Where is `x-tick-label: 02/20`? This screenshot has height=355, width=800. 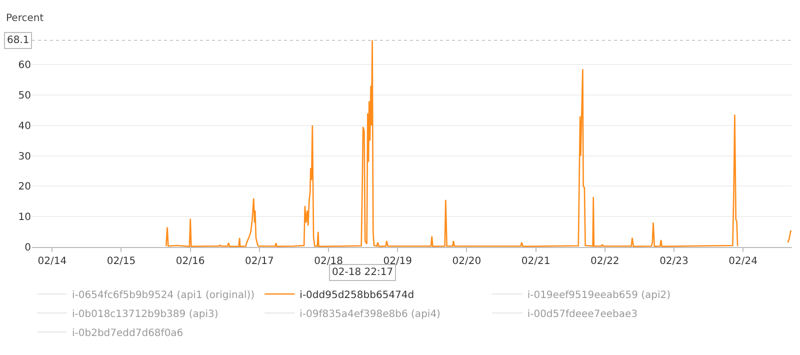 x-tick-label: 02/20 is located at coordinates (467, 261).